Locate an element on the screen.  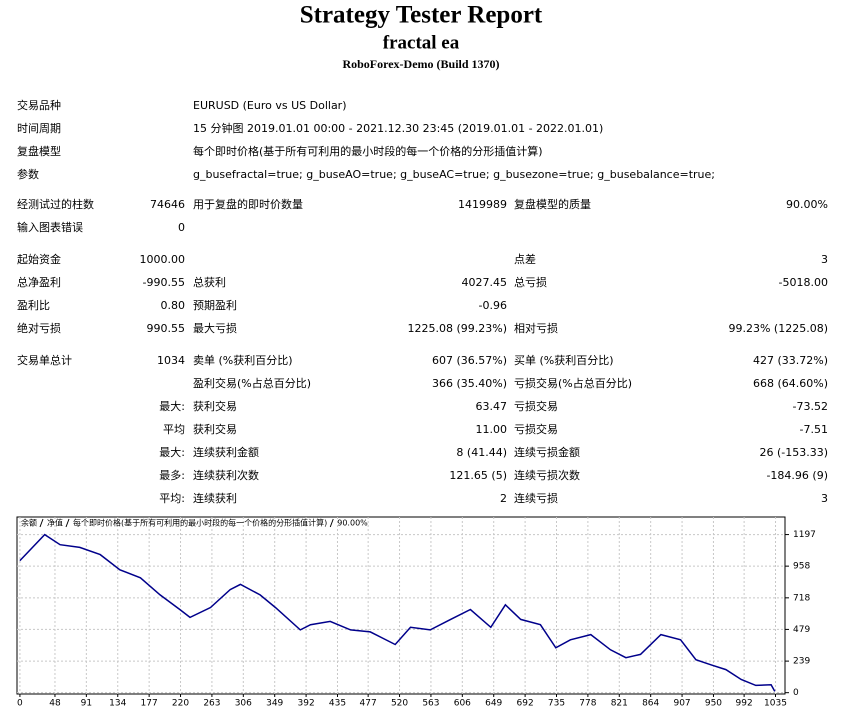
x-tick-label: 48 is located at coordinates (55, 704).